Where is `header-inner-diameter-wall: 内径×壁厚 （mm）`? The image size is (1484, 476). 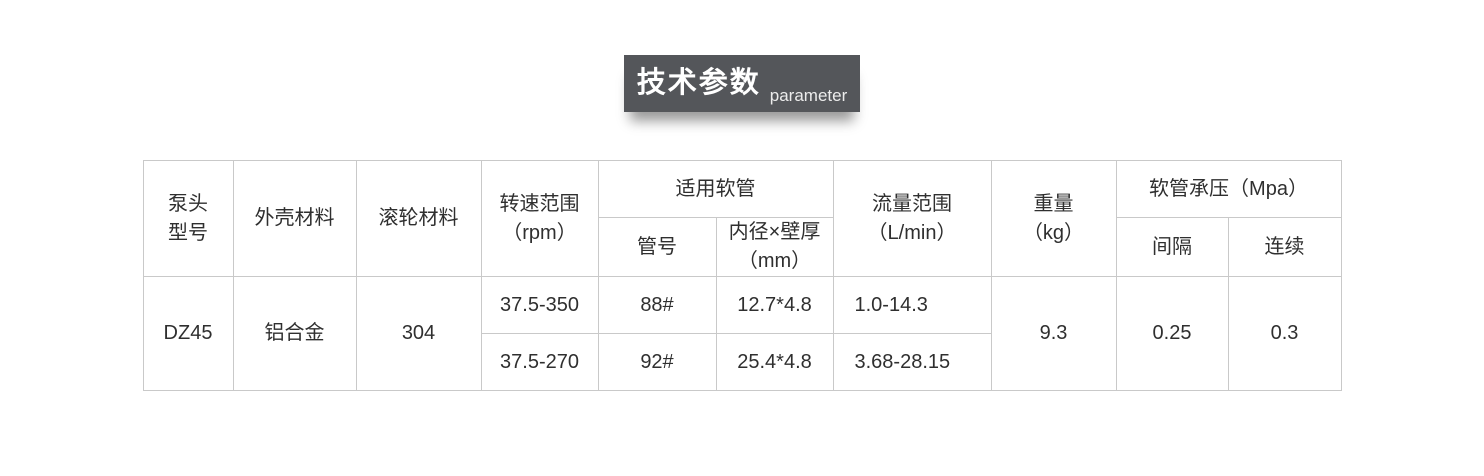
header-inner-diameter-wall: 内径×壁厚 （mm） is located at coordinates (774, 247).